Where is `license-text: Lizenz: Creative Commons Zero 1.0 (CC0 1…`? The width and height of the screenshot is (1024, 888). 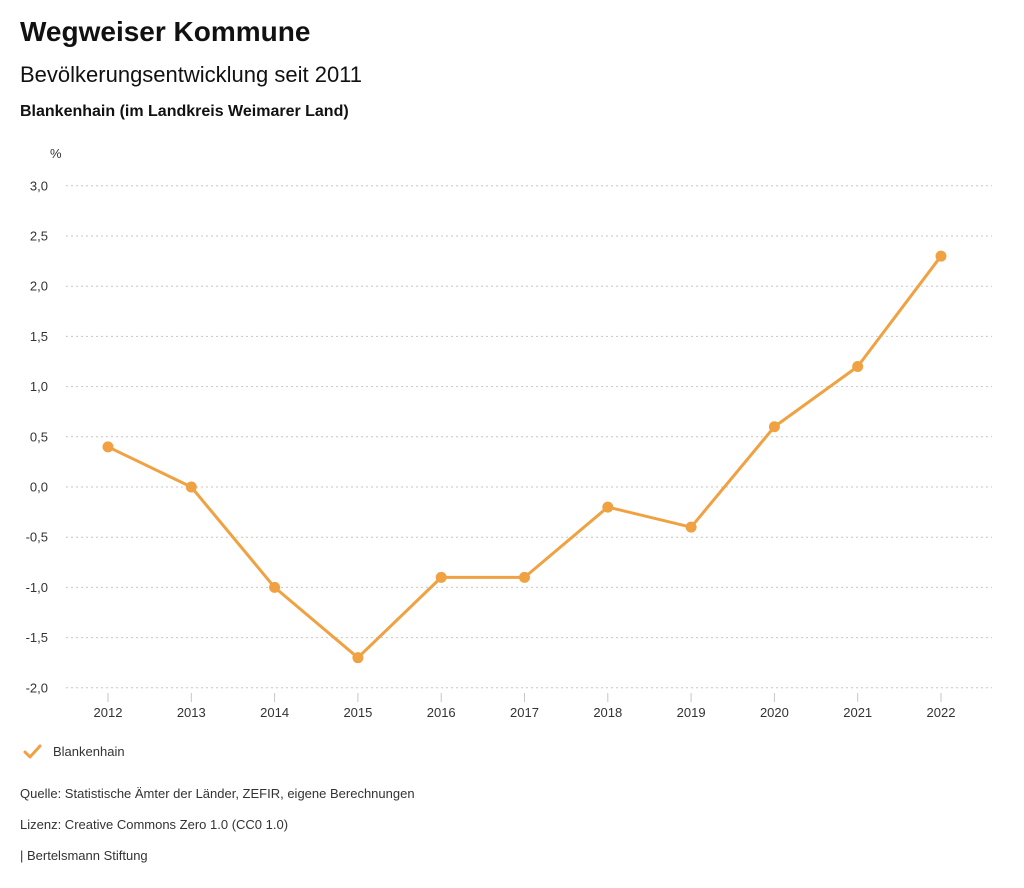
license-text: Lizenz: Creative Commons Zero 1.0 (CC0 1… is located at coordinates (154, 824).